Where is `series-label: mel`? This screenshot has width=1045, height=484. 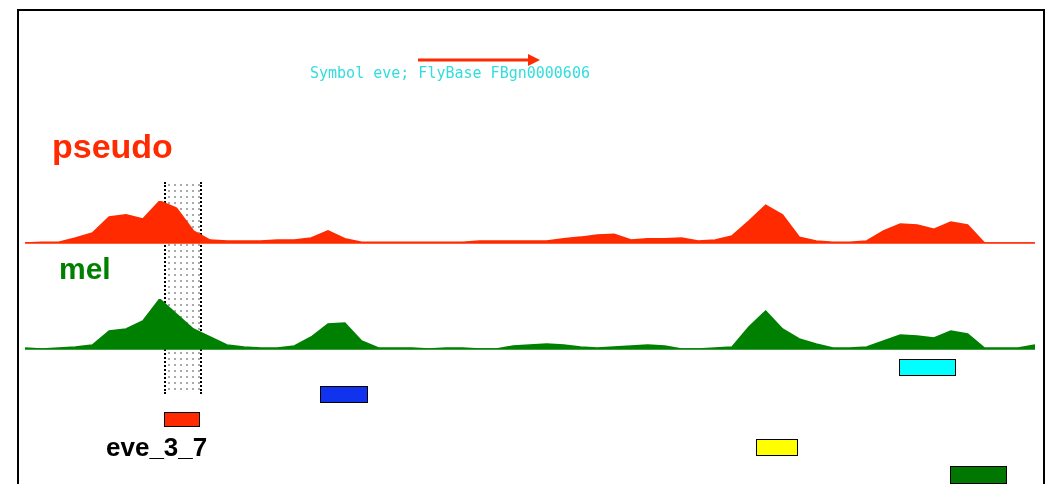 series-label: mel is located at coordinates (85, 269).